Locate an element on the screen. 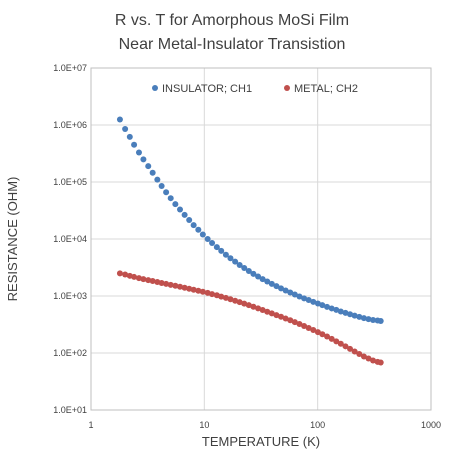 The image size is (457, 456). x-axis-label: TEMPERATURE (K) is located at coordinates (261, 441).